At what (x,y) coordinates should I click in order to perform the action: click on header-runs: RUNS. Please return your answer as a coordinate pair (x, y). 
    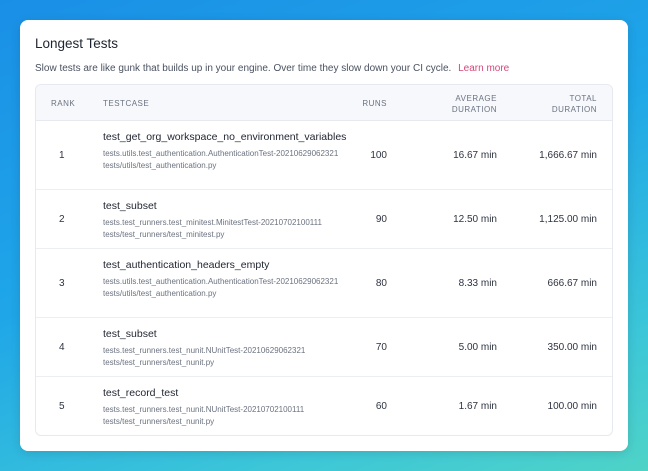
    Looking at the image, I should click on (374, 103).